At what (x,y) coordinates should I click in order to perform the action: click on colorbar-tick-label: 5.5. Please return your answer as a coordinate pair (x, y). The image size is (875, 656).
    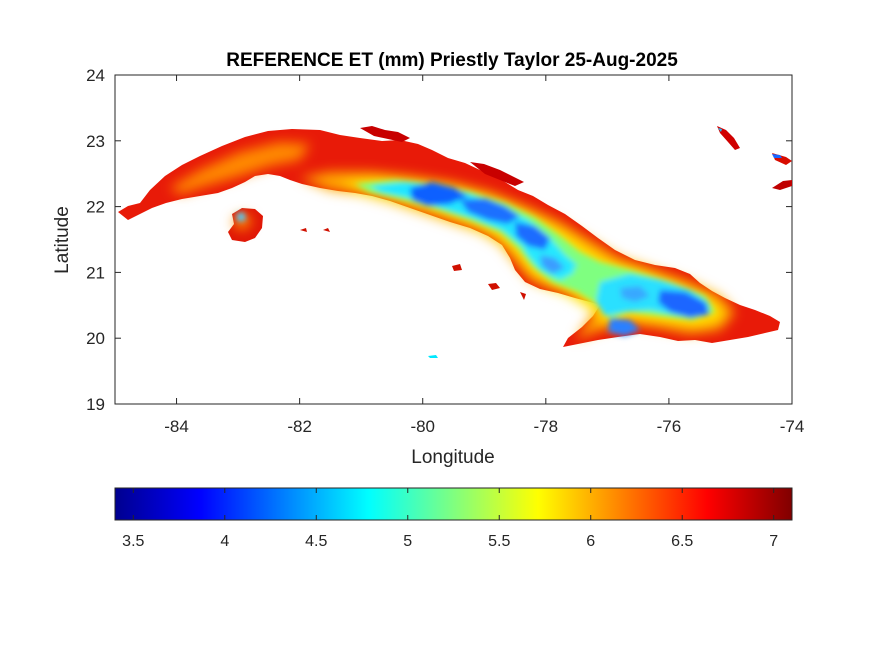
    Looking at the image, I should click on (499, 541).